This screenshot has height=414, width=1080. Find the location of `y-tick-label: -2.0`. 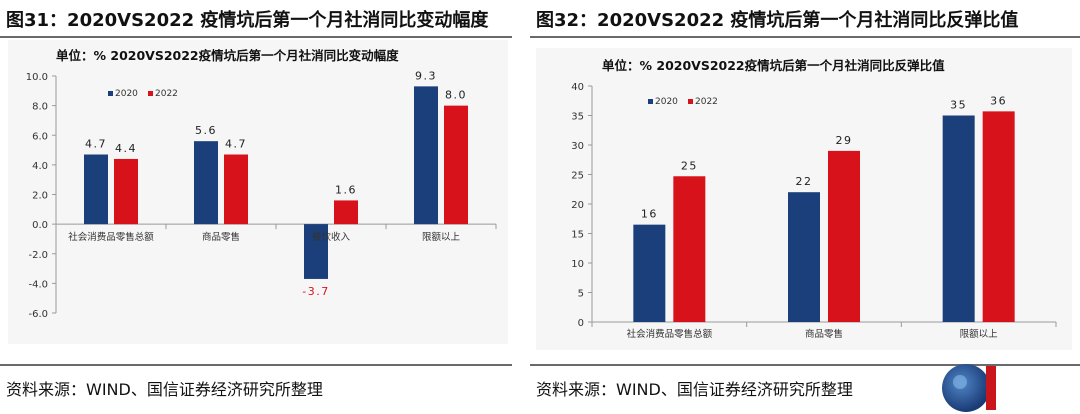

y-tick-label: -2.0 is located at coordinates (38, 255).